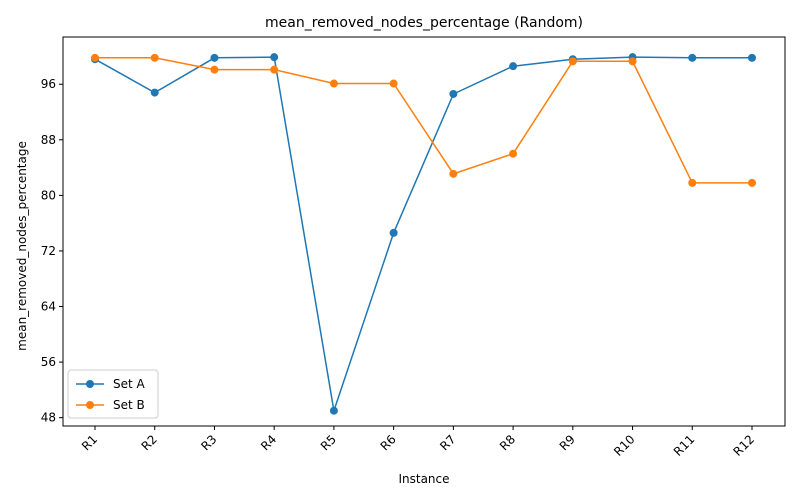 This screenshot has width=800, height=500. I want to click on y-tick-label: 64, so click(48, 307).